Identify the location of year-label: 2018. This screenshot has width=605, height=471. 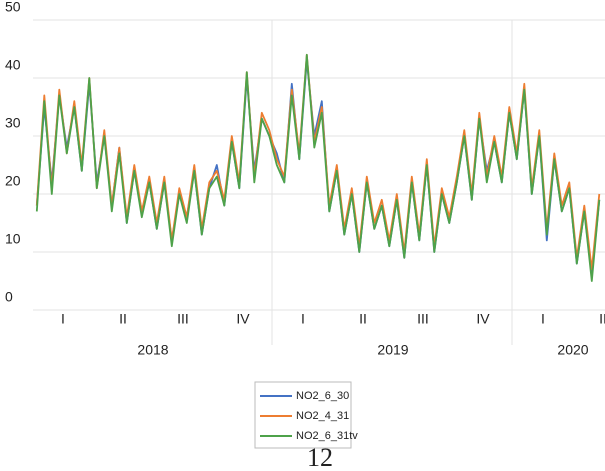
(152, 350).